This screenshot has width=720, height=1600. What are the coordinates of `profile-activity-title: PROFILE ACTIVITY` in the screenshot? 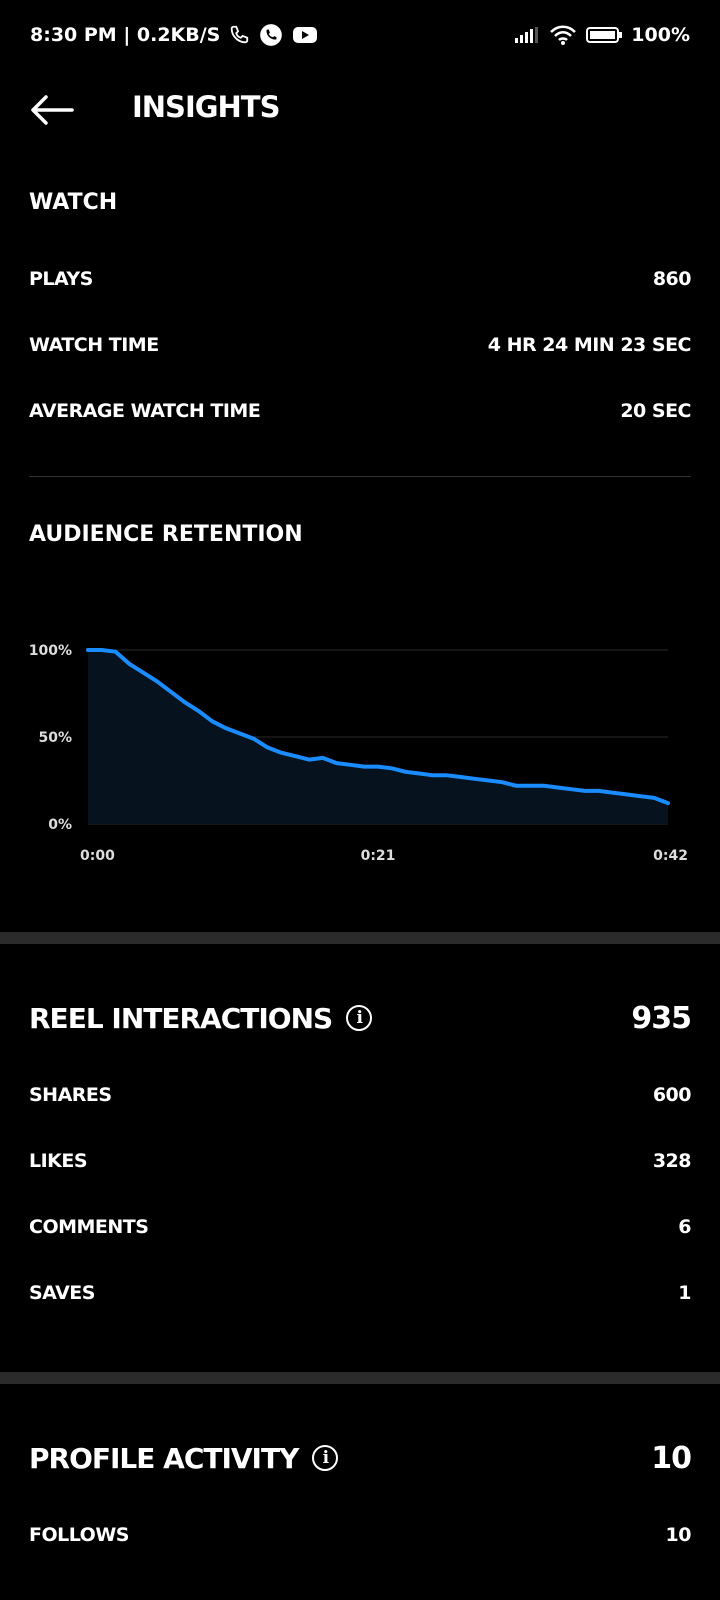 It's located at (164, 1458).